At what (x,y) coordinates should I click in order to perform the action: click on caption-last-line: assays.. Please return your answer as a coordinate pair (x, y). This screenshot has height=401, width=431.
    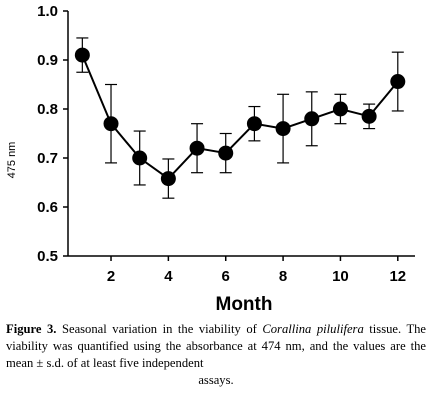
    Looking at the image, I should click on (216, 380).